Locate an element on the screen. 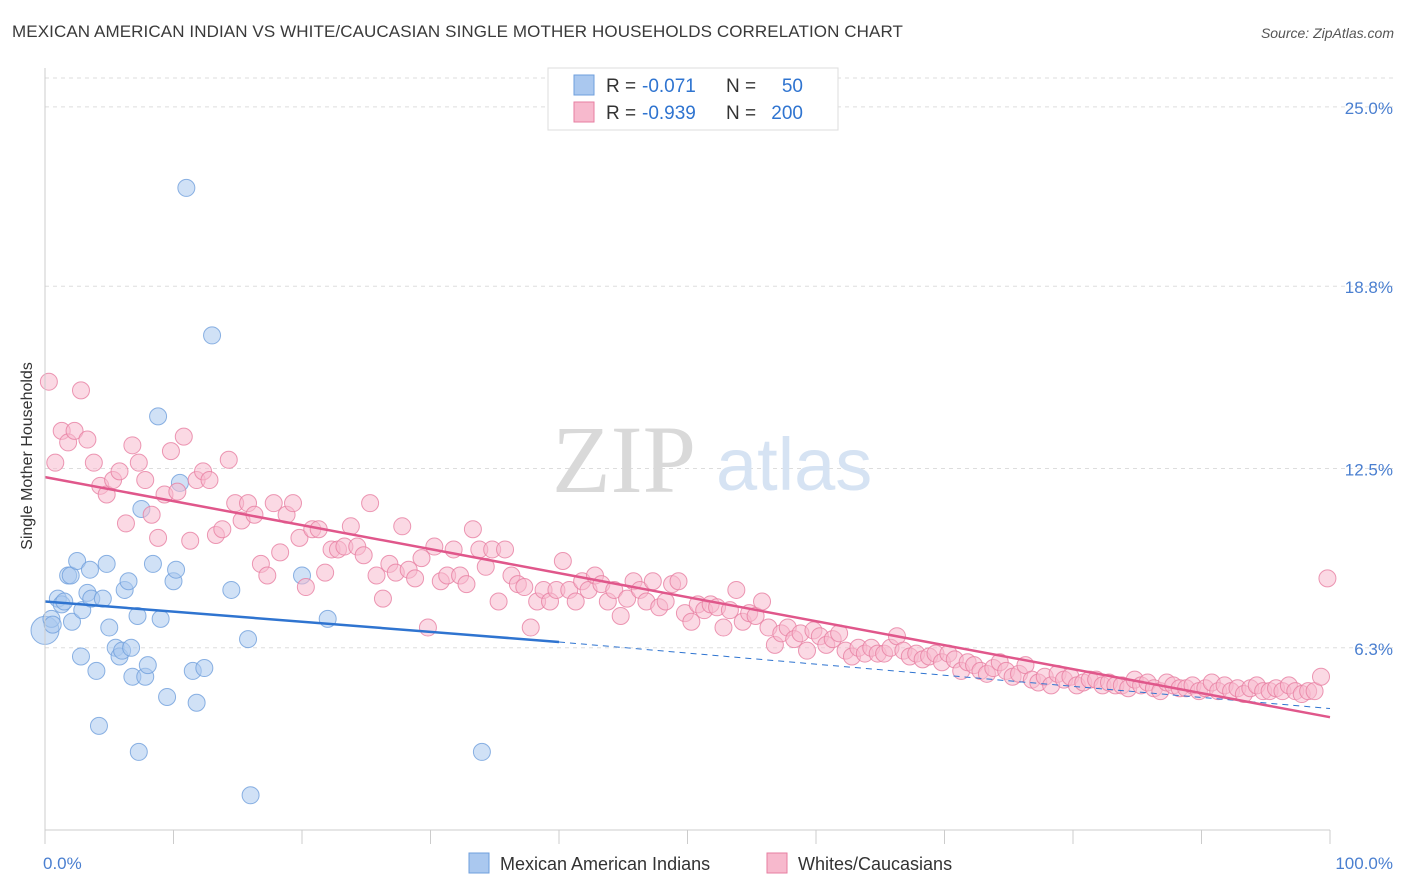 The width and height of the screenshot is (1406, 892). legend-r-label-2: R = is located at coordinates (621, 113).